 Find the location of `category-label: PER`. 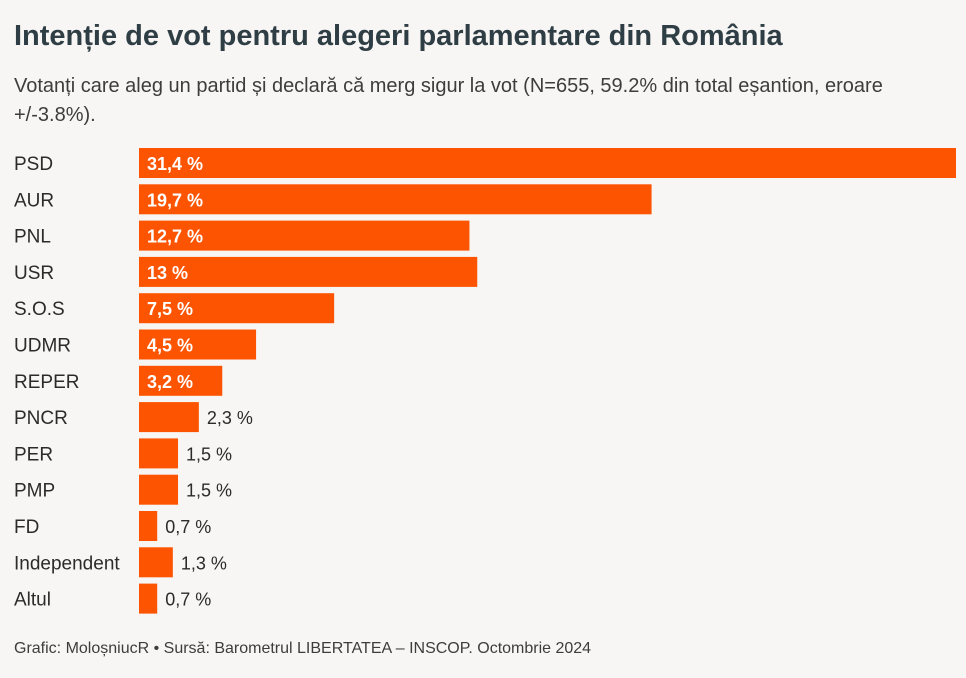

category-label: PER is located at coordinates (33, 454).